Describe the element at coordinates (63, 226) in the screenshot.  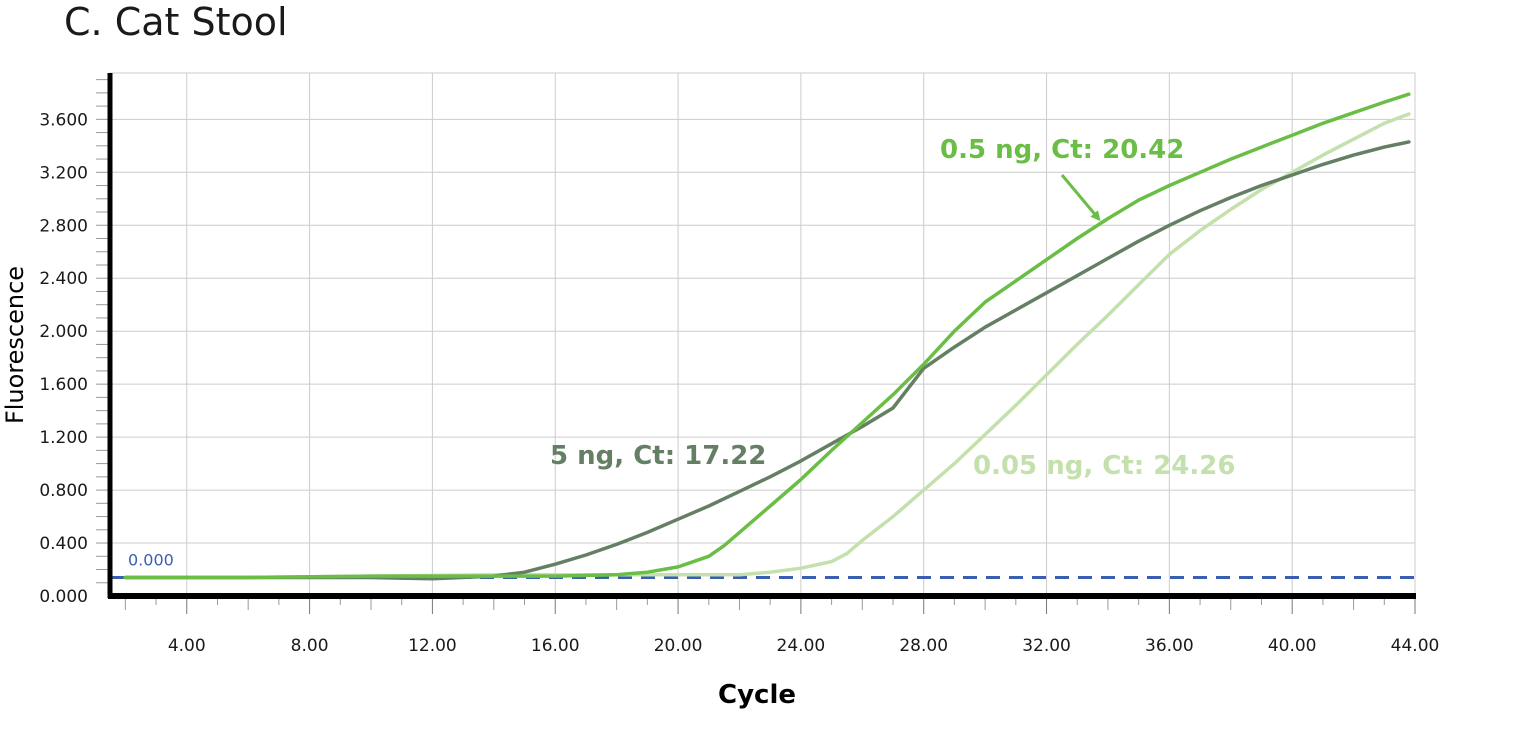
I see `y-tick-label: 2.800` at that location.